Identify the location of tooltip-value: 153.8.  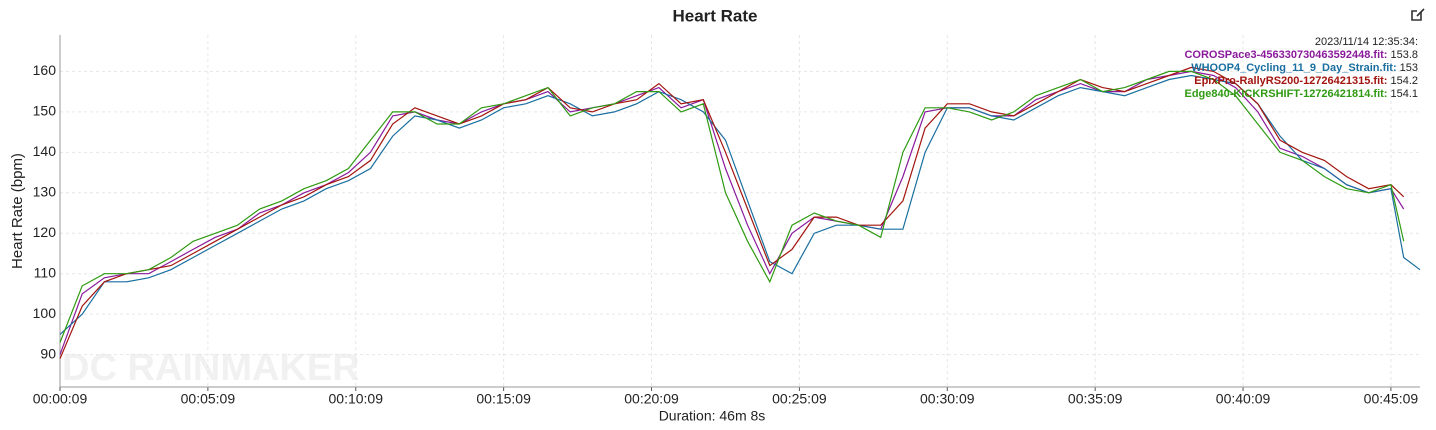
(1404, 55).